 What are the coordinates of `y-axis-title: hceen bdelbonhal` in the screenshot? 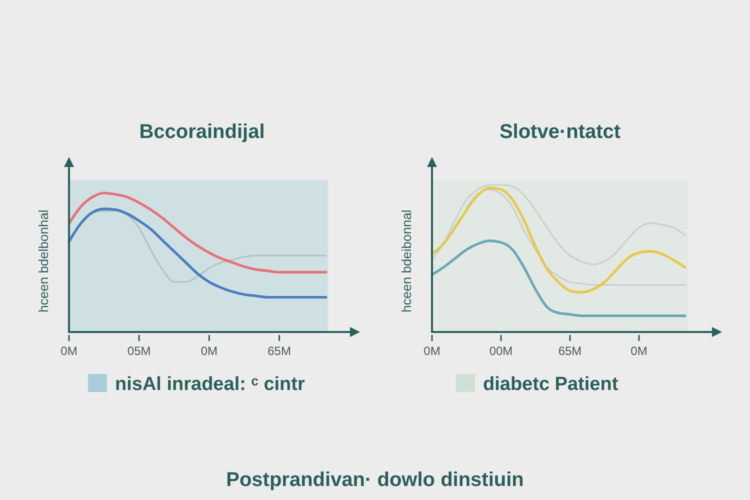 It's located at (43, 261).